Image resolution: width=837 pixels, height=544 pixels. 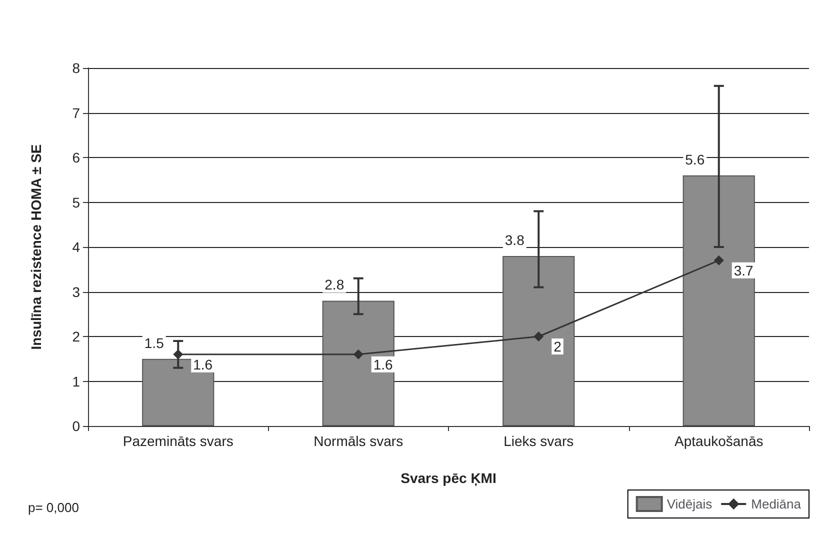 What do you see at coordinates (744, 270) in the screenshot?
I see `data-label: 3.7` at bounding box center [744, 270].